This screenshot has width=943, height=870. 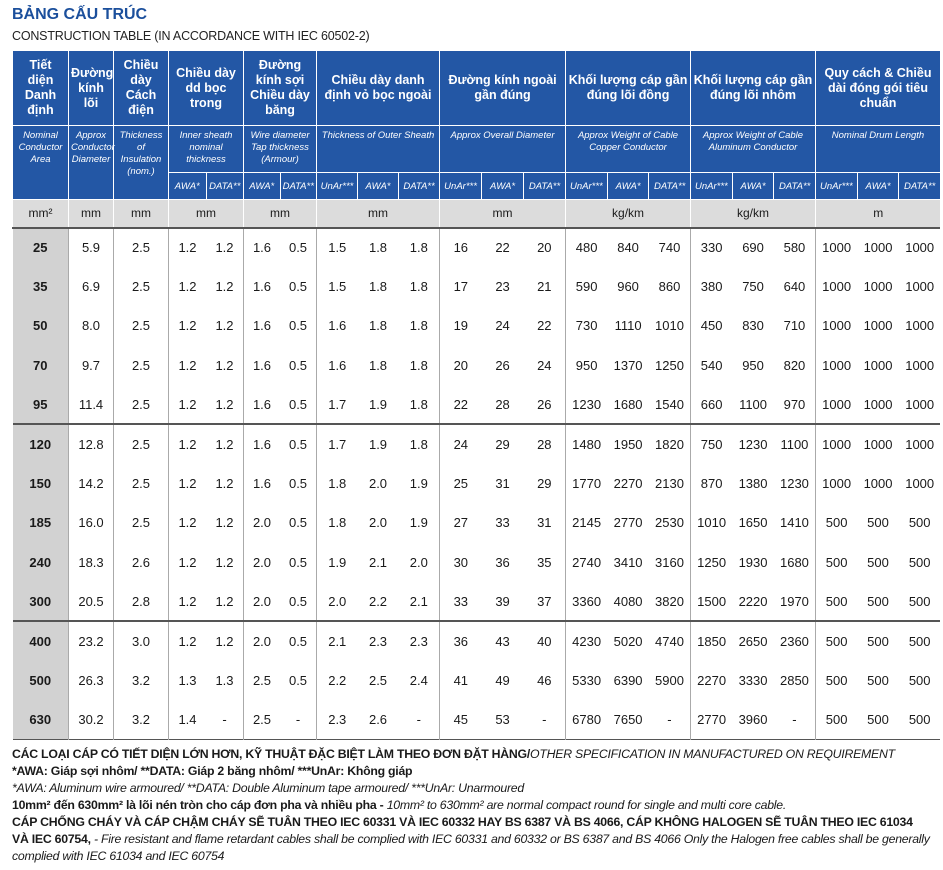 I want to click on cell: 21, so click(x=544, y=287).